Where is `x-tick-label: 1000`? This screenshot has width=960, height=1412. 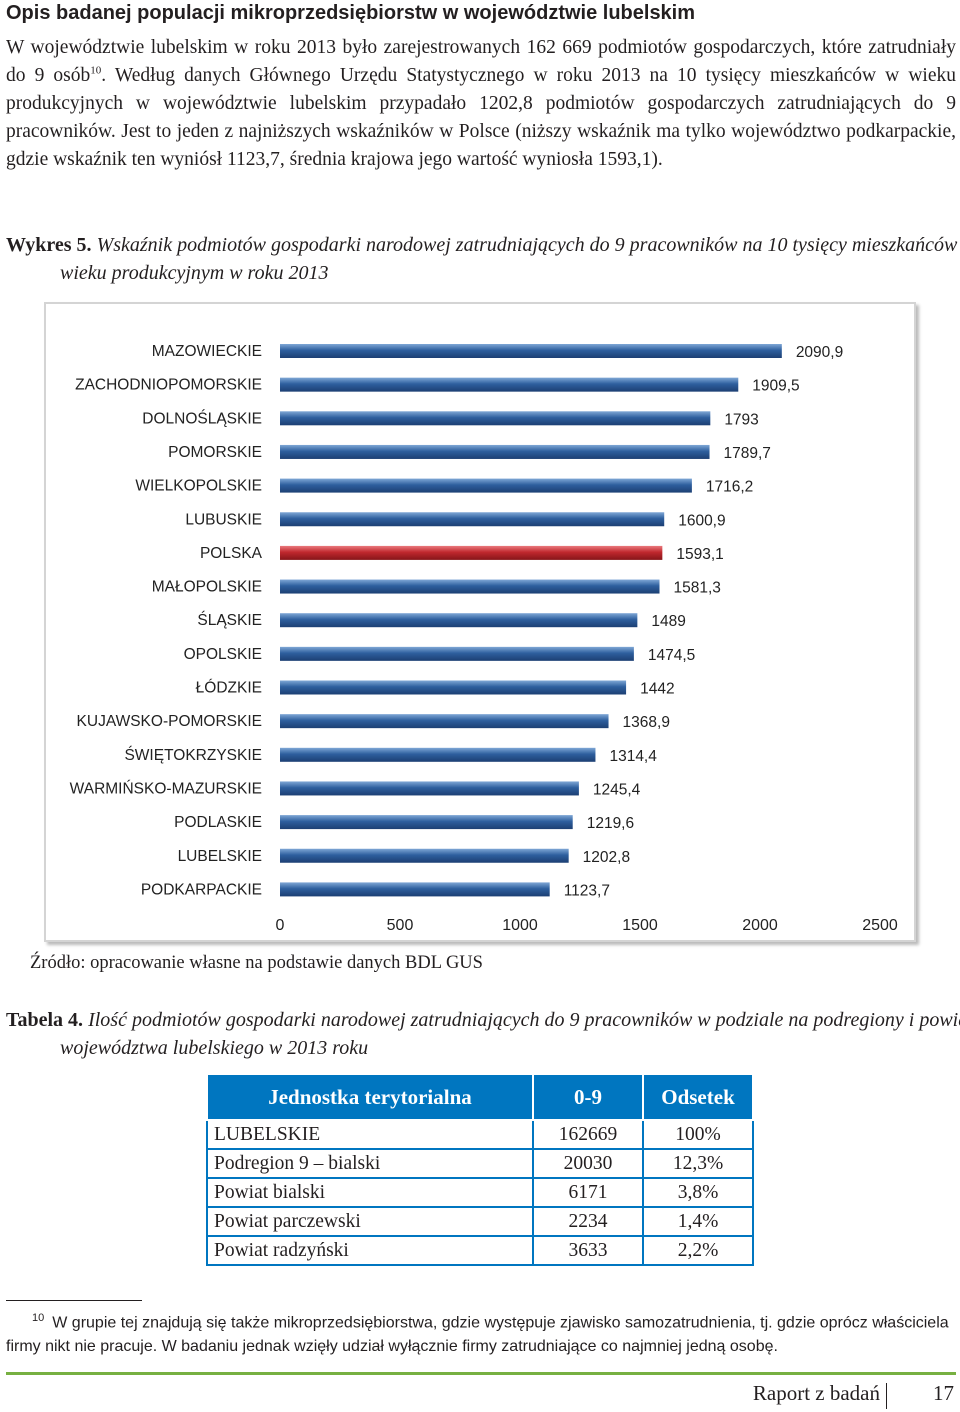 x-tick-label: 1000 is located at coordinates (520, 925).